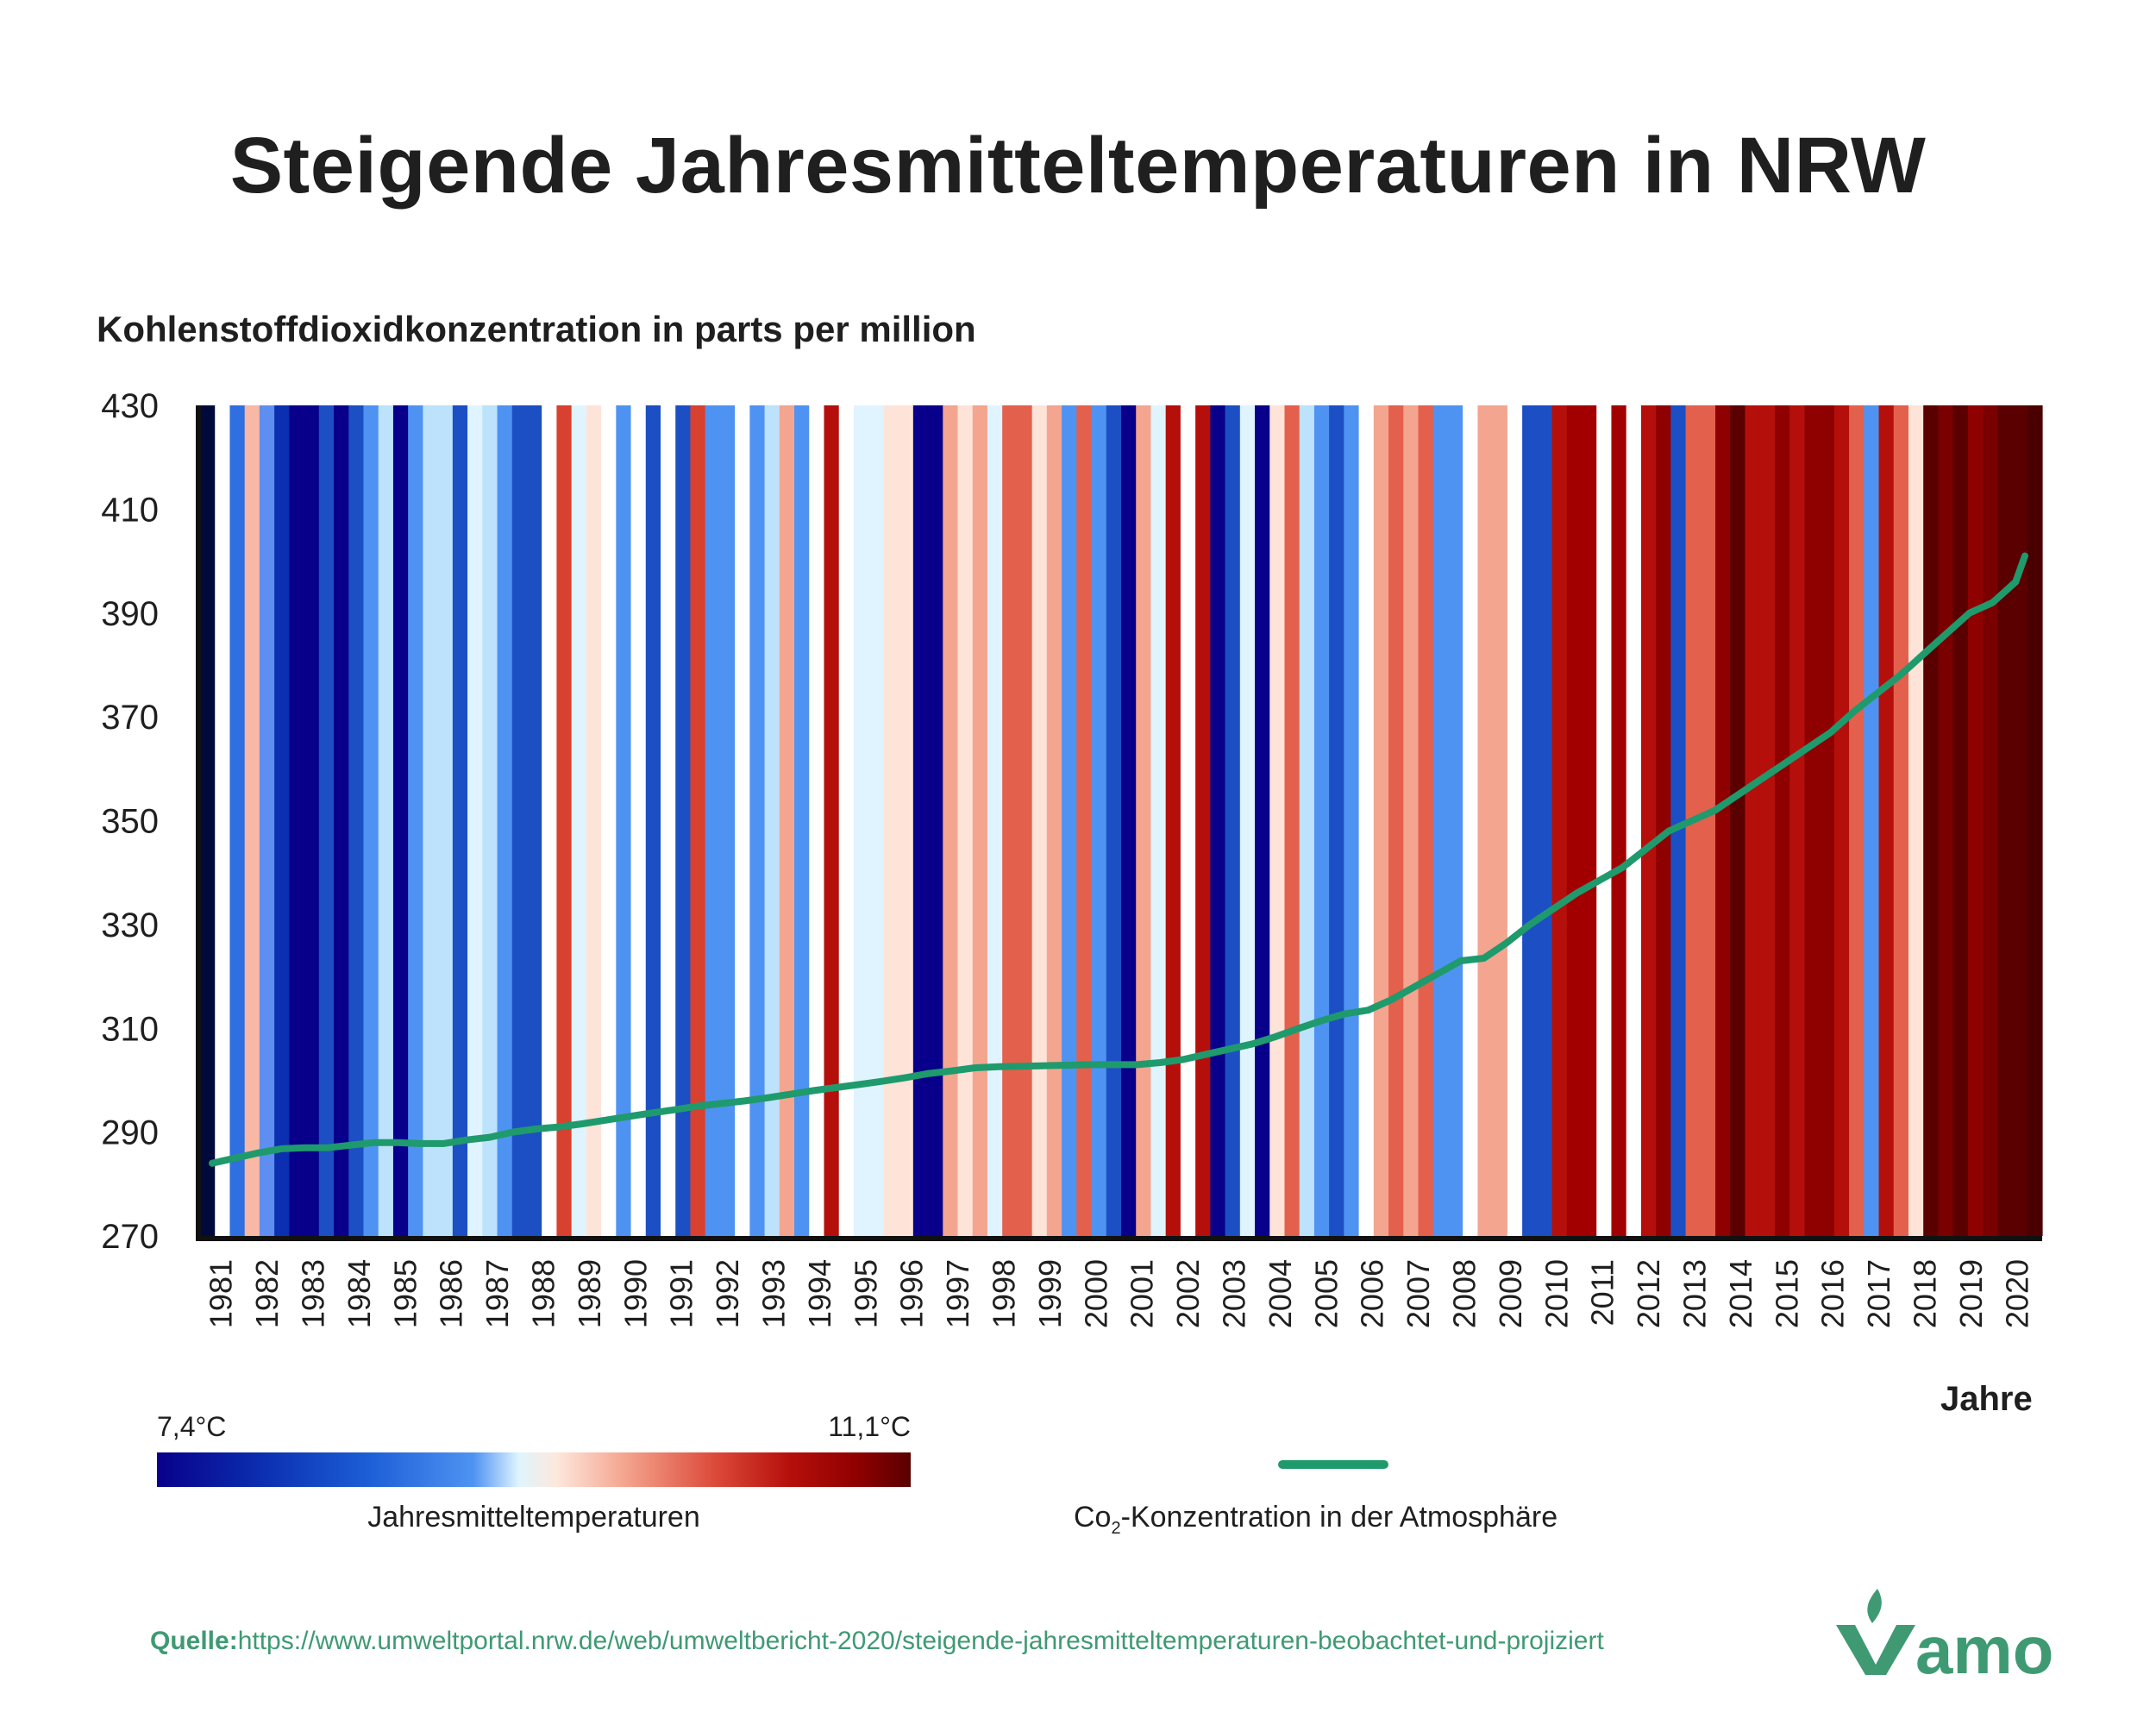  What do you see at coordinates (130, 718) in the screenshot?
I see `y-tick-label: 370` at bounding box center [130, 718].